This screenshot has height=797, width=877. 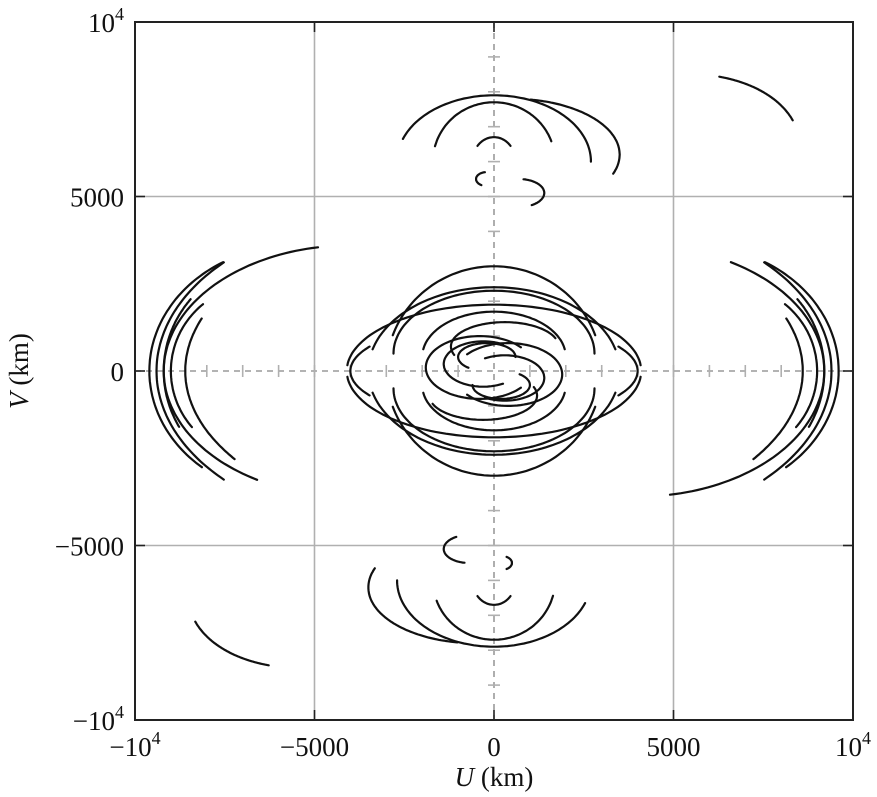 What do you see at coordinates (494, 777) in the screenshot?
I see `x-axis-title: U (km)` at bounding box center [494, 777].